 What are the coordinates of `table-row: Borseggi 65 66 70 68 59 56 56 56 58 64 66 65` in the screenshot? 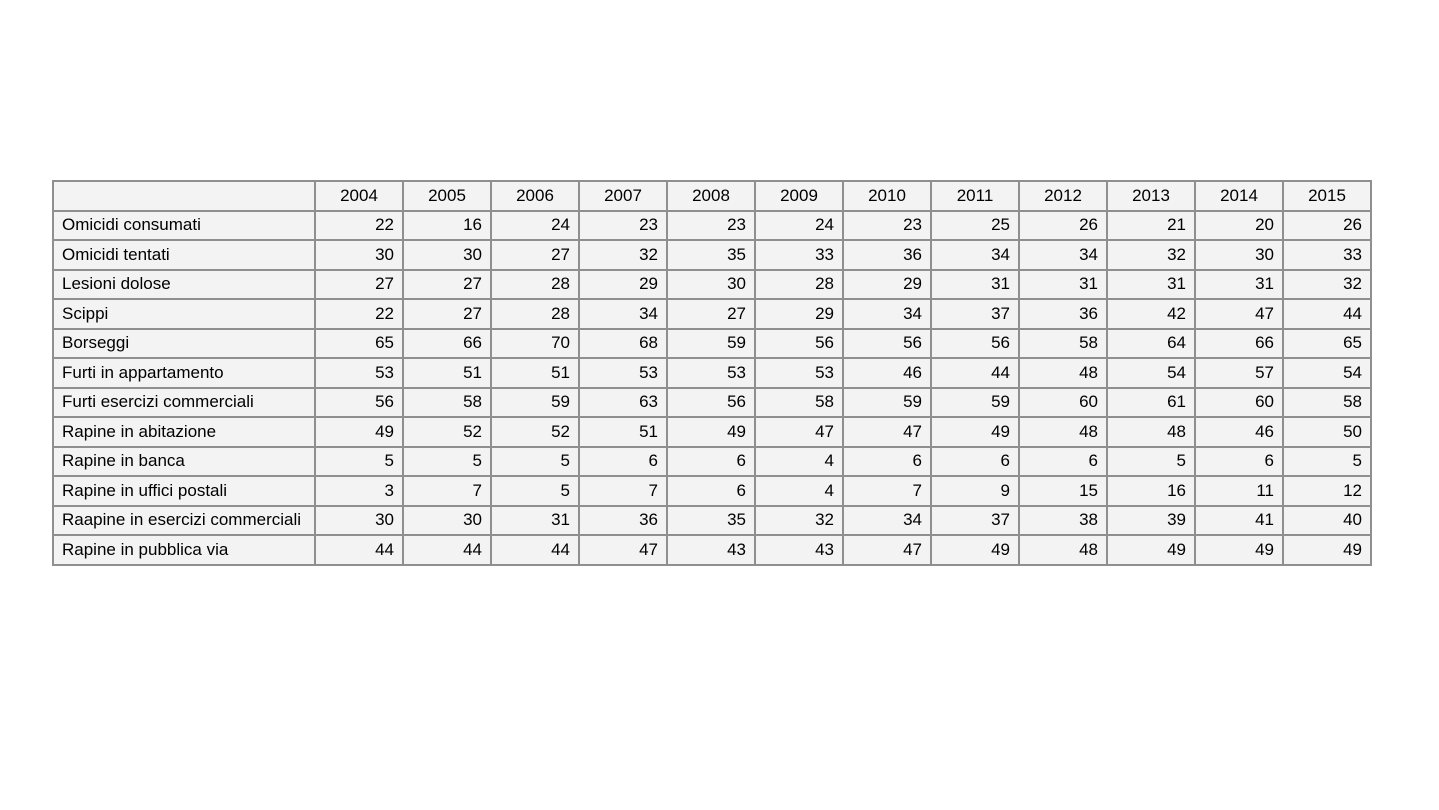 It's located at (712, 343).